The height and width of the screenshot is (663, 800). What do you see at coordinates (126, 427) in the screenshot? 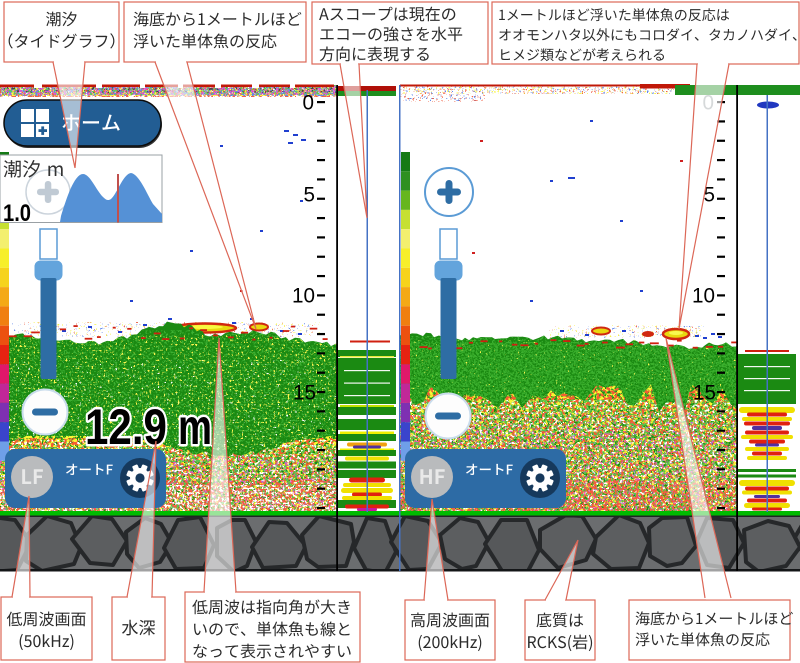
I see `svg-text: 12.9` at bounding box center [126, 427].